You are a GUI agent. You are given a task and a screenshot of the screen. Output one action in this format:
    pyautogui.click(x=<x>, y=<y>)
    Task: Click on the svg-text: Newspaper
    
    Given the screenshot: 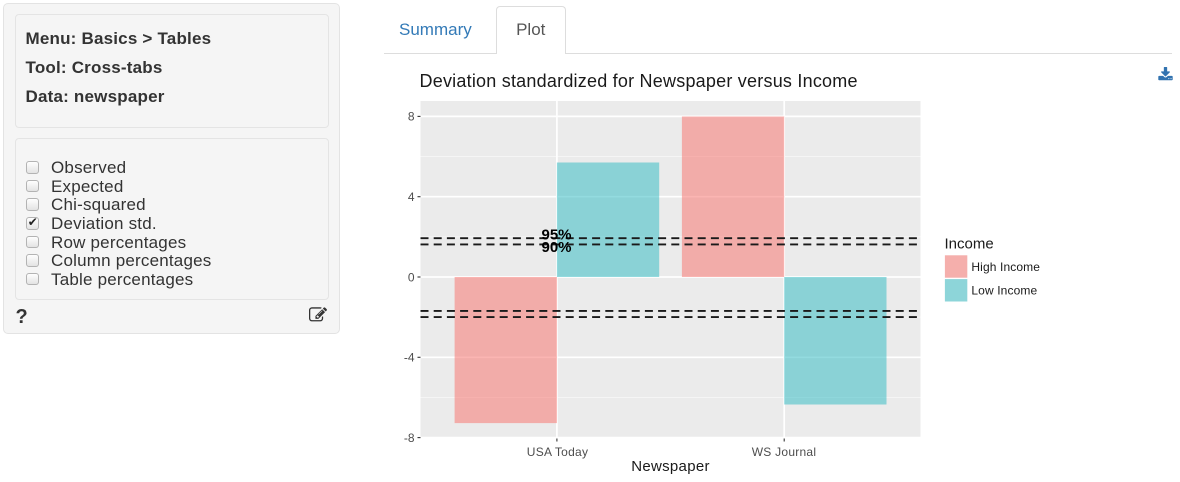 What is the action you would take?
    pyautogui.click(x=670, y=466)
    